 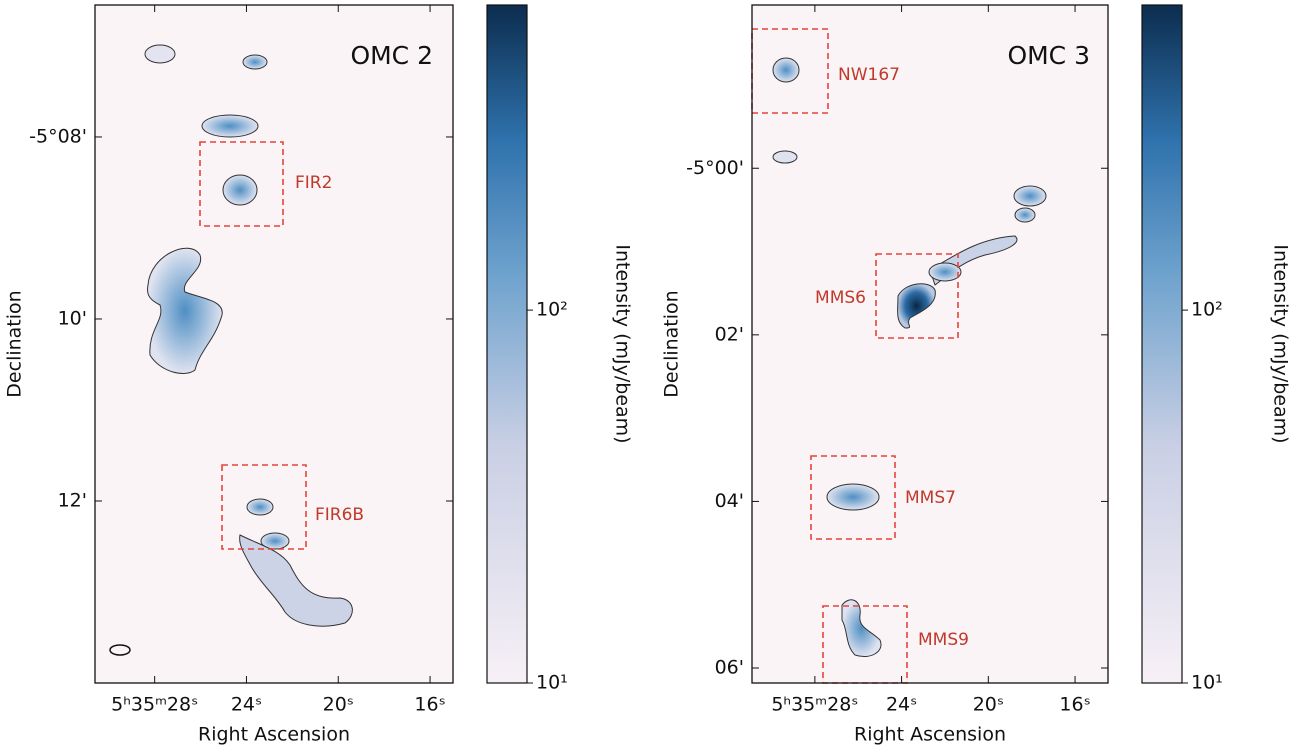 What do you see at coordinates (729, 501) in the screenshot?
I see `y-tick-label: 04'` at bounding box center [729, 501].